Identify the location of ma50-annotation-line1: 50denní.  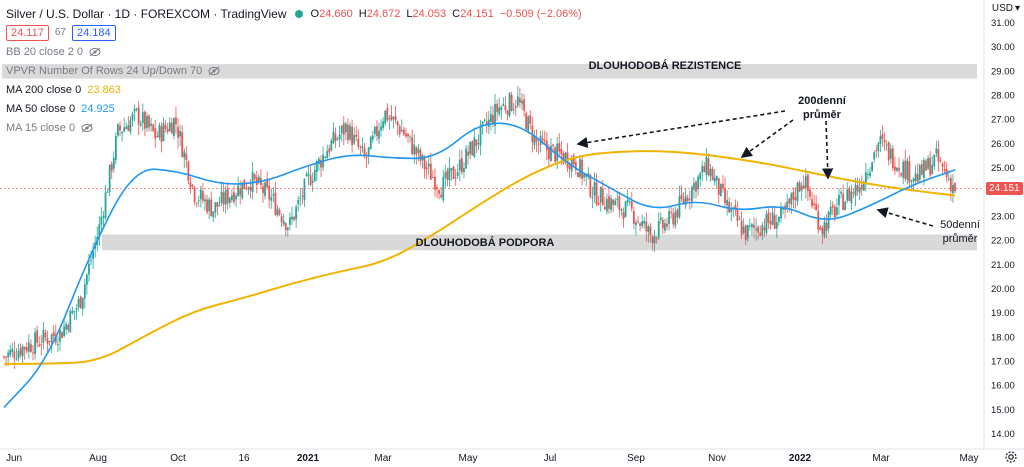
(960, 225).